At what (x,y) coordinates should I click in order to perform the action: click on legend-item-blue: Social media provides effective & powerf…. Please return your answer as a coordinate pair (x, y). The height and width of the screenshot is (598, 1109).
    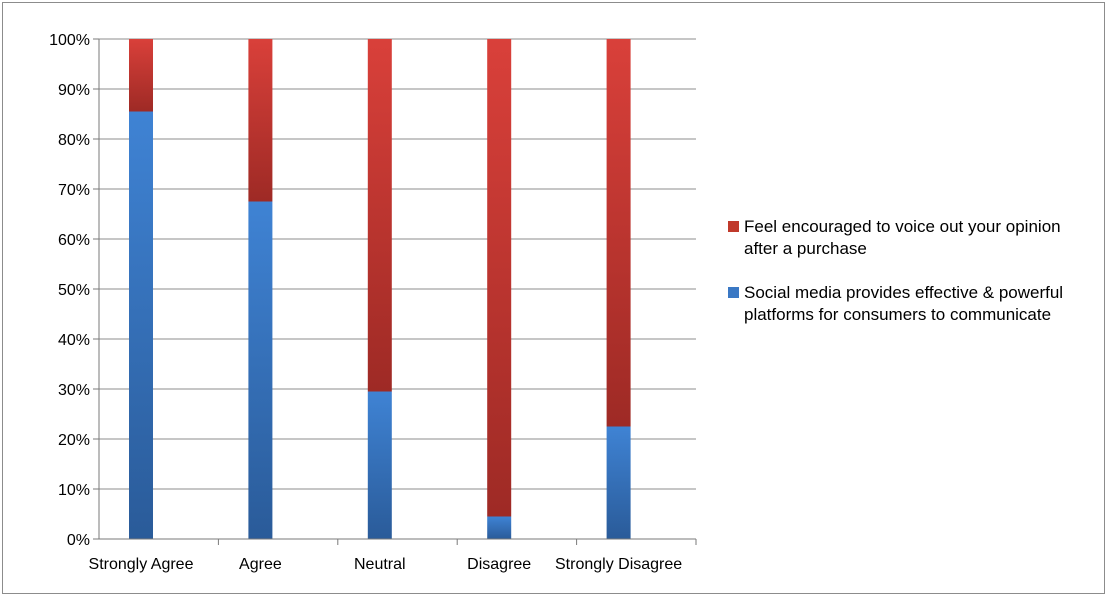
    Looking at the image, I should click on (913, 304).